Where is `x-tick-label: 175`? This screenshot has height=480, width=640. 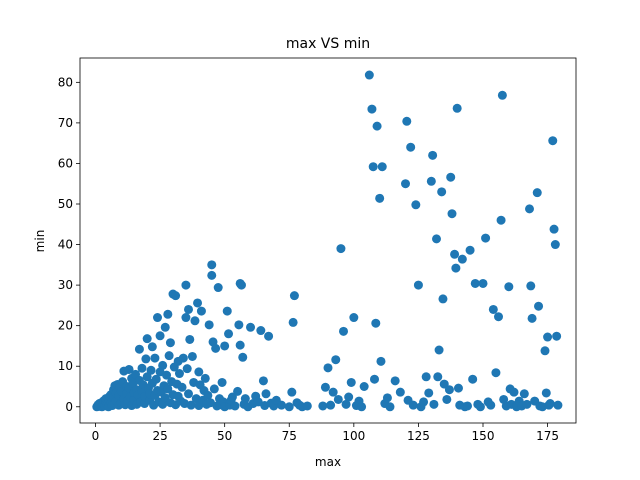 x-tick-label: 175 is located at coordinates (547, 436).